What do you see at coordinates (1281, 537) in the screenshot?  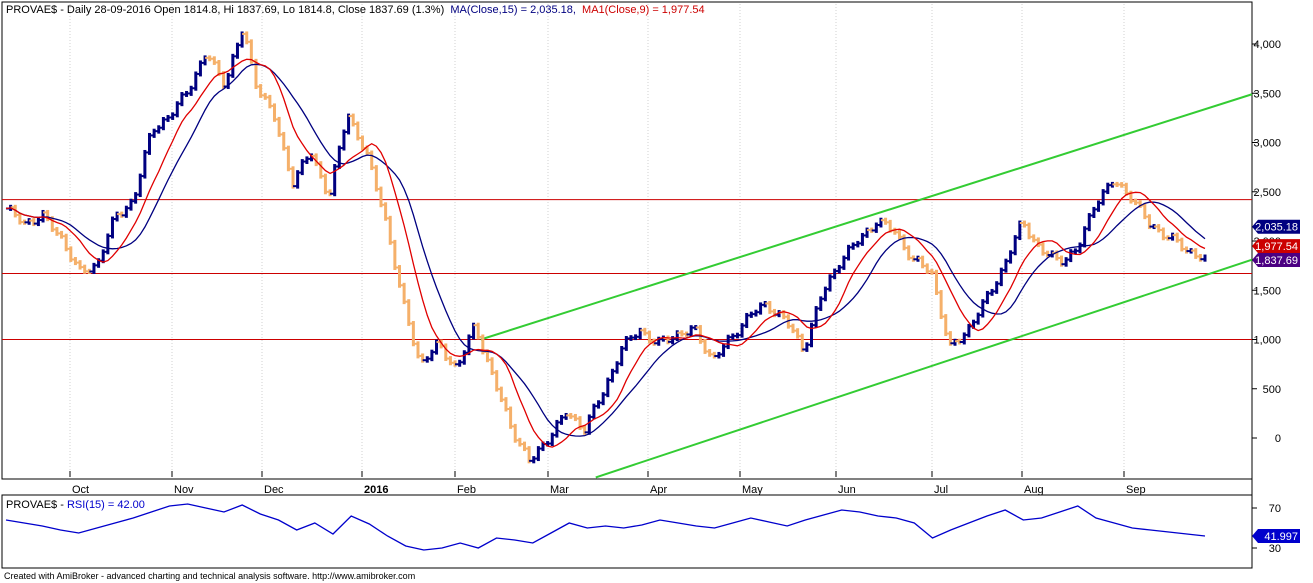 I see `rsi-badge-text: 41.997` at bounding box center [1281, 537].